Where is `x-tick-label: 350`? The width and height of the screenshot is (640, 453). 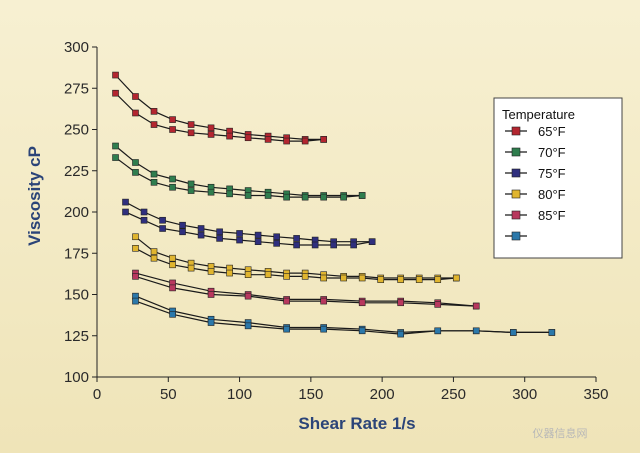 x-tick-label: 350 is located at coordinates (595, 394).